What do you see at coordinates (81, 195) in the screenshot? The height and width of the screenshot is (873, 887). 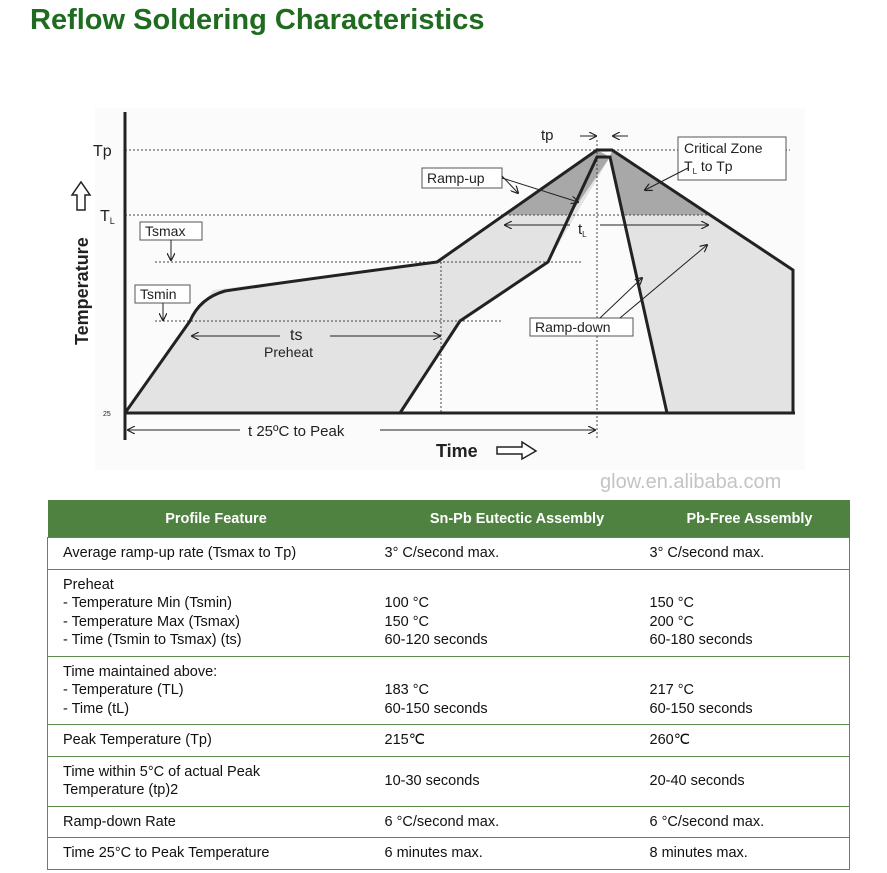 I see `up-arrow-icon` at bounding box center [81, 195].